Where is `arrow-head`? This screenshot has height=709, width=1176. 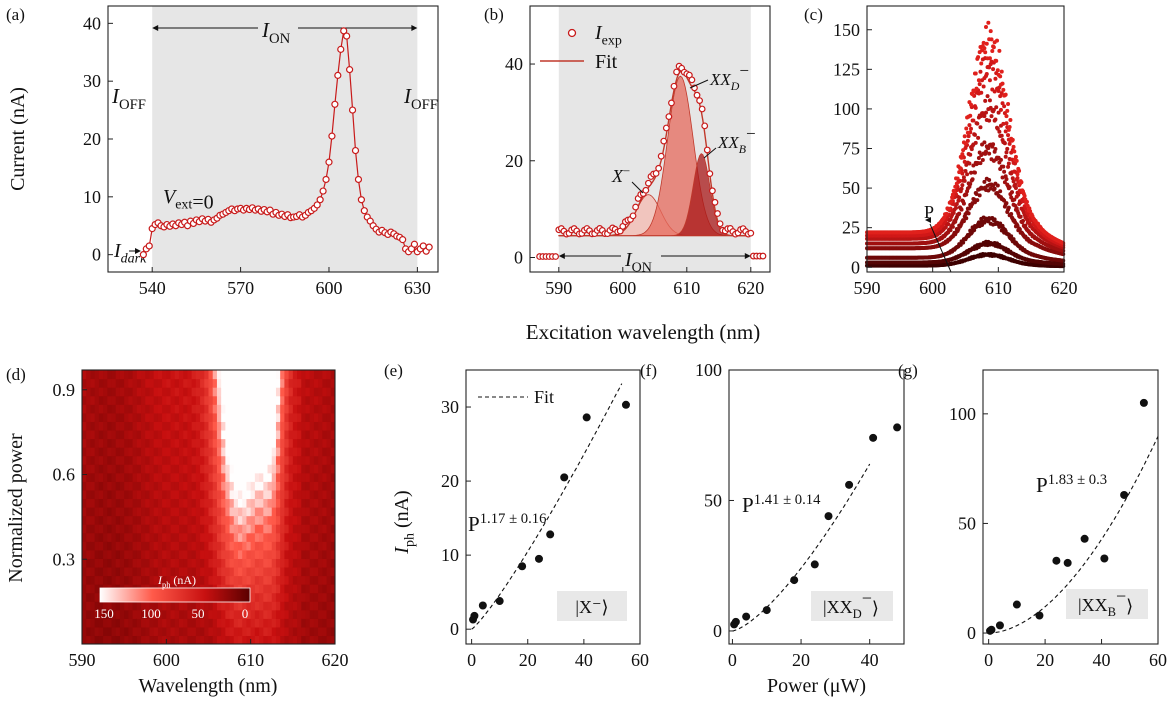
arrow-head is located at coordinates (928, 220).